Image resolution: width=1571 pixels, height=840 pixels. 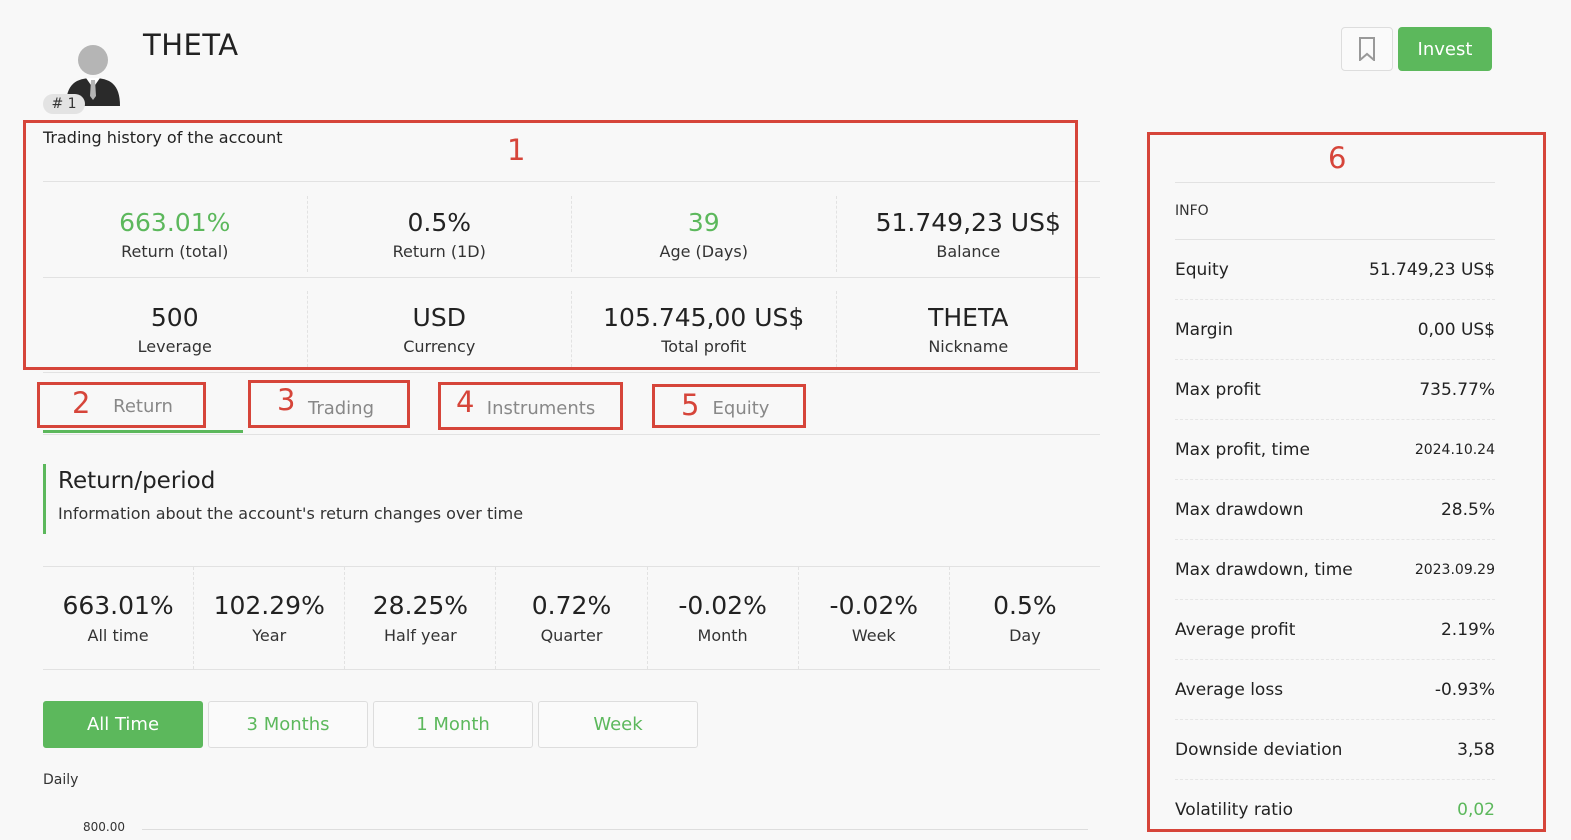 What do you see at coordinates (1234, 810) in the screenshot?
I see `info-key: Volatility ratio` at bounding box center [1234, 810].